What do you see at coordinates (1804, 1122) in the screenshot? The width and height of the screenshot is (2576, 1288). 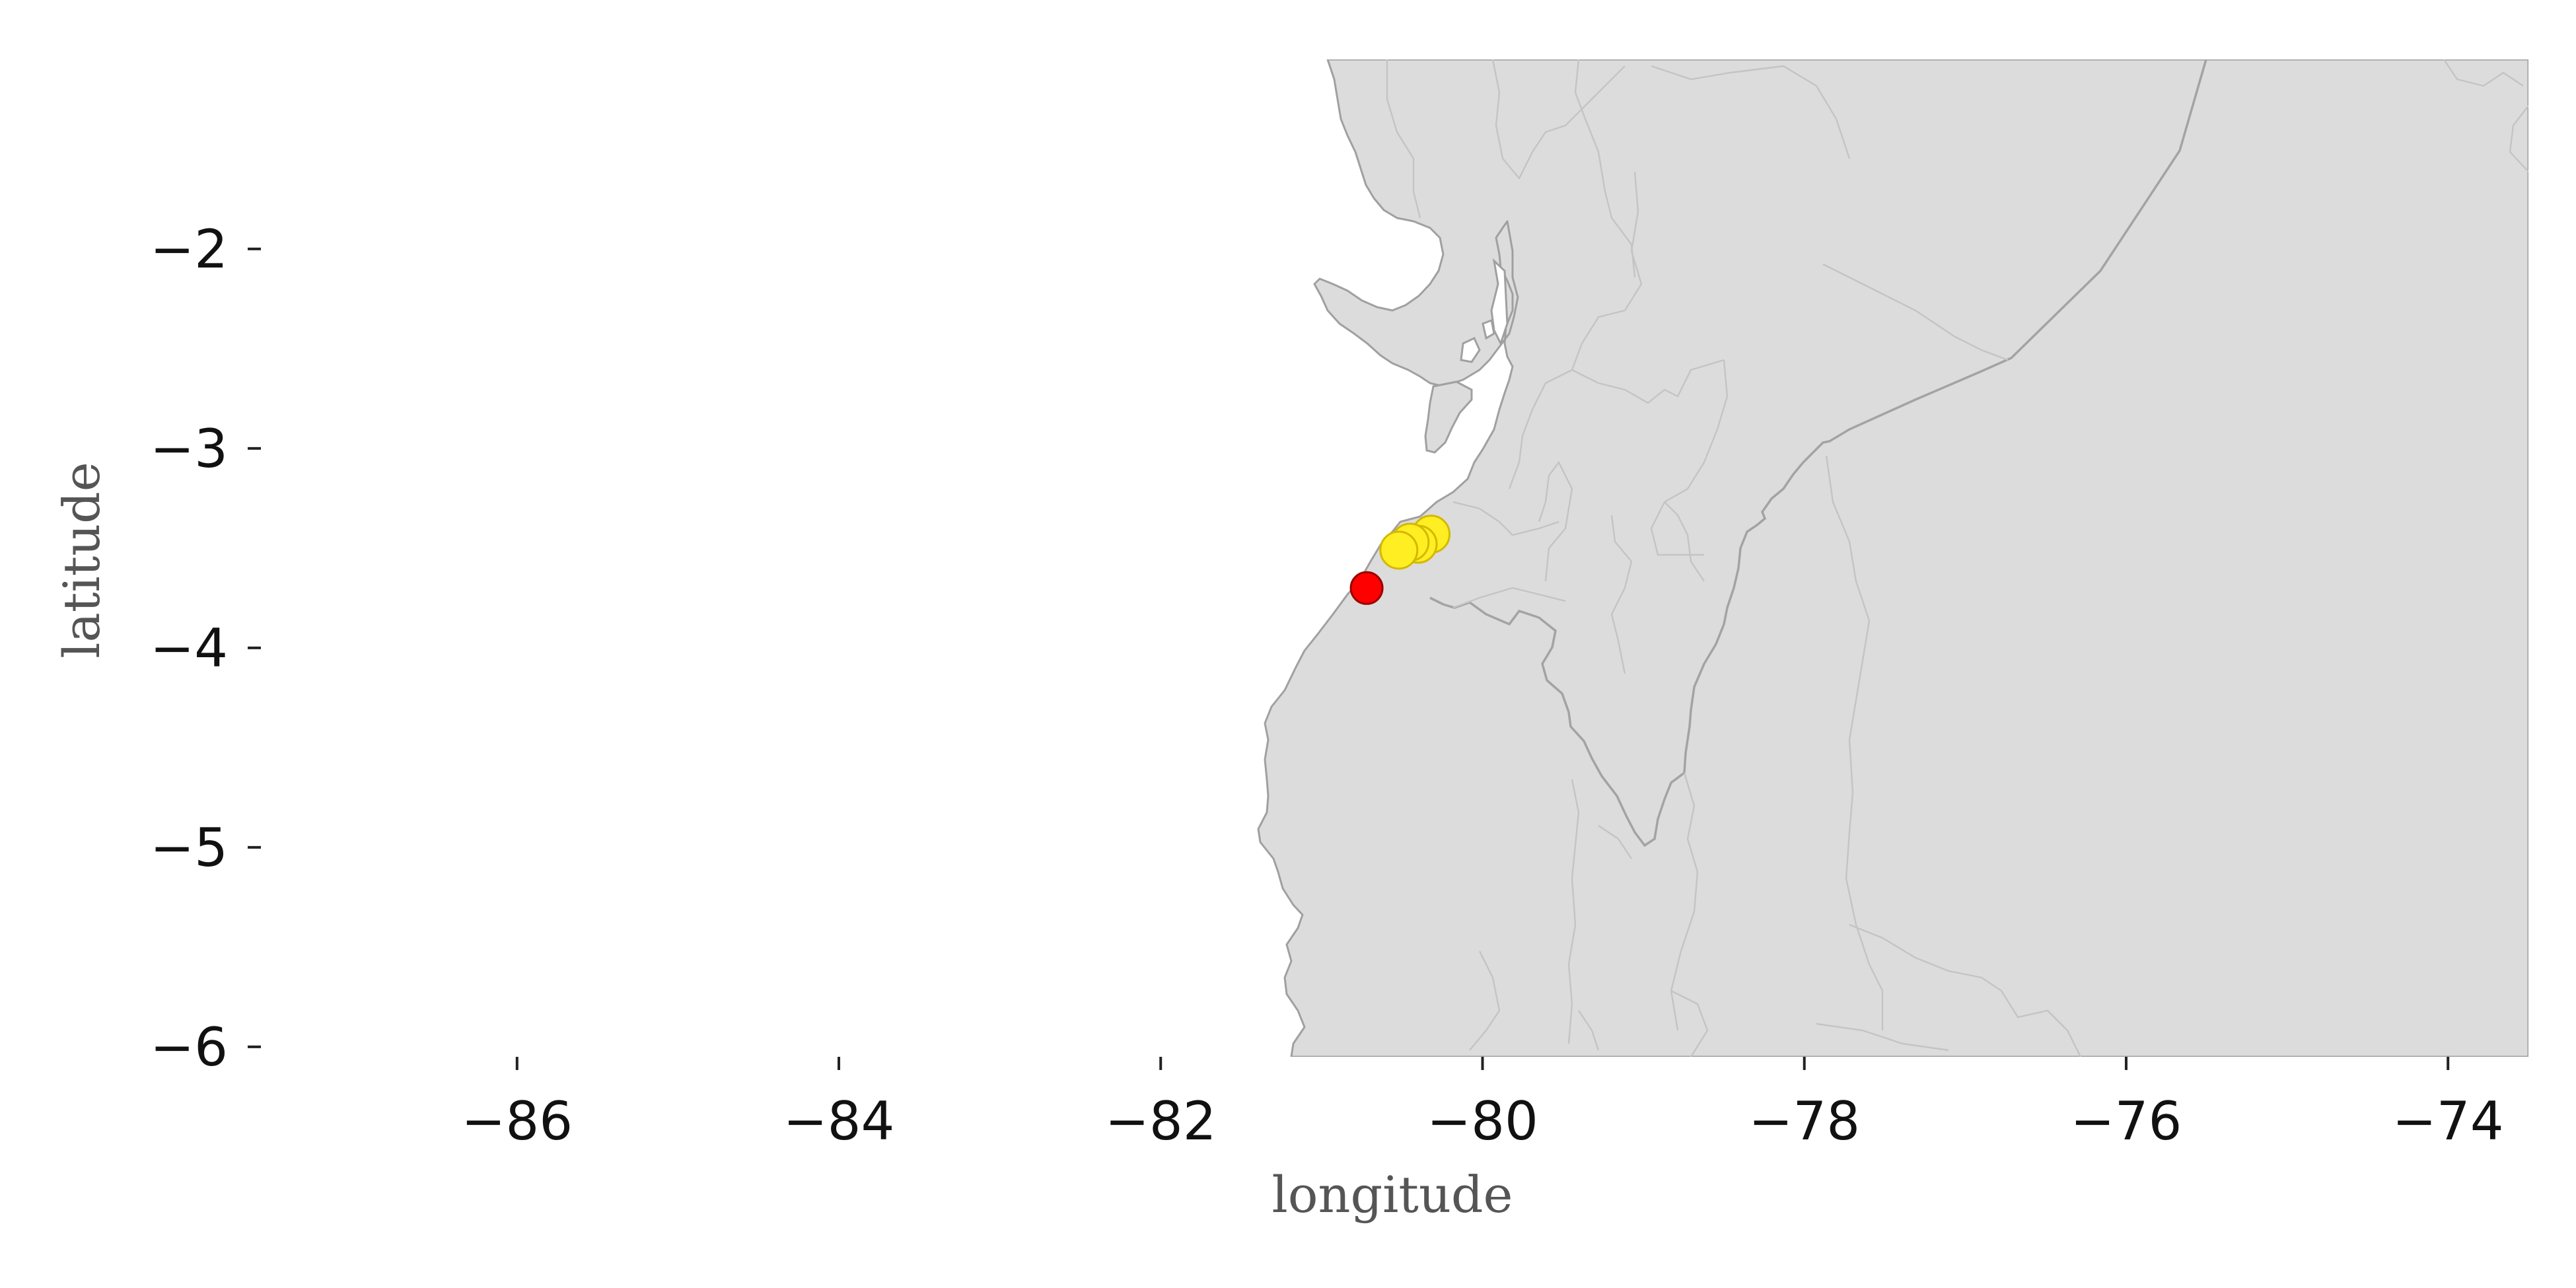 I see `x-tick-label: −78` at bounding box center [1804, 1122].